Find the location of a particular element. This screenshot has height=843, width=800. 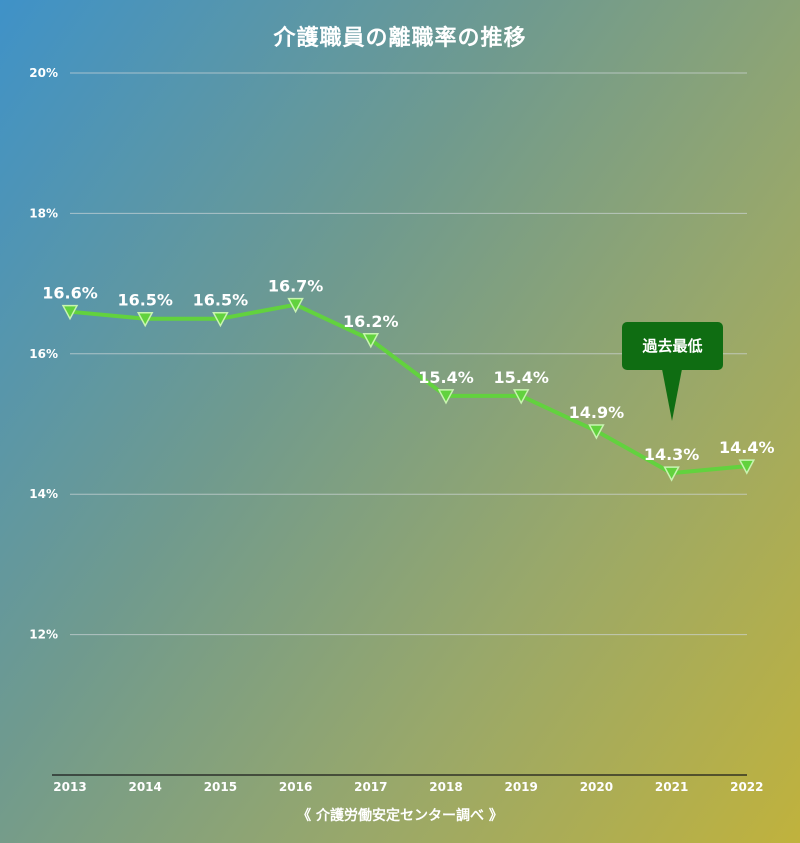

y-tick-label: 20% is located at coordinates (43, 73).